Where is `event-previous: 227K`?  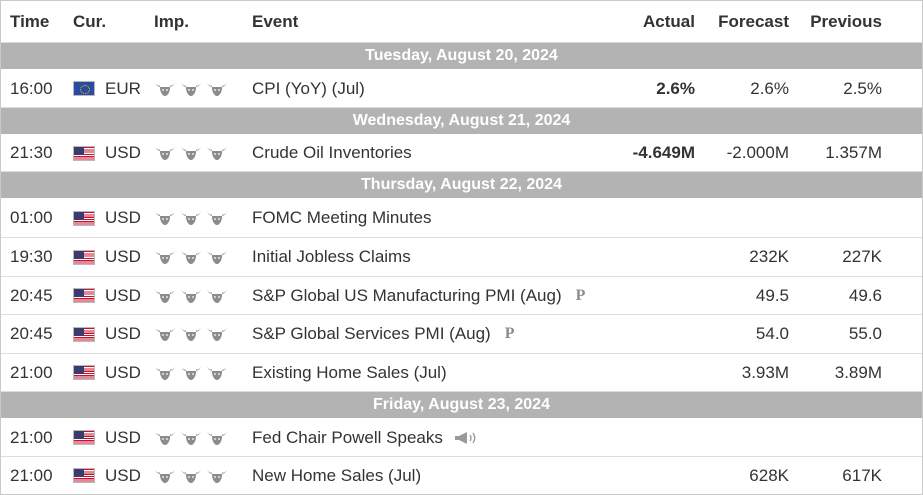
event-previous: 227K is located at coordinates (862, 256).